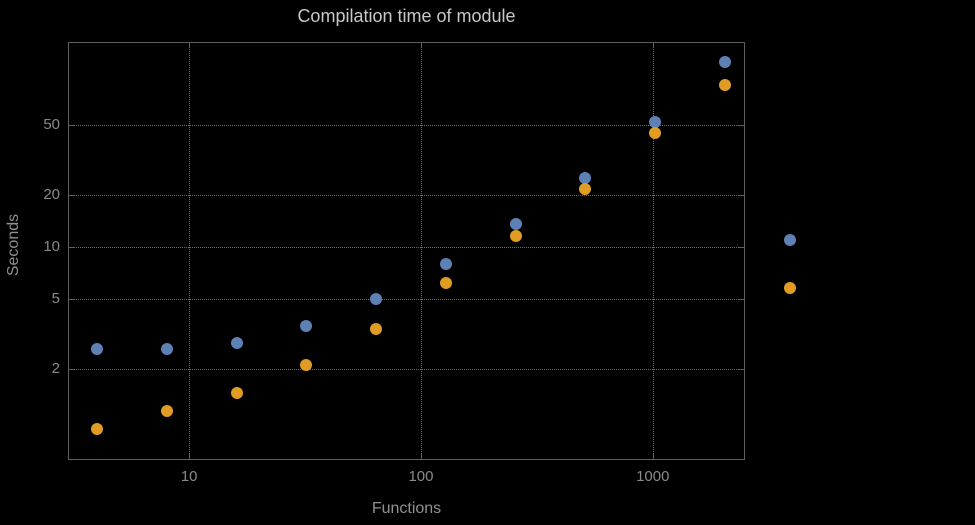 The height and width of the screenshot is (525, 975). What do you see at coordinates (51, 125) in the screenshot?
I see `y-tick-label: 50` at bounding box center [51, 125].